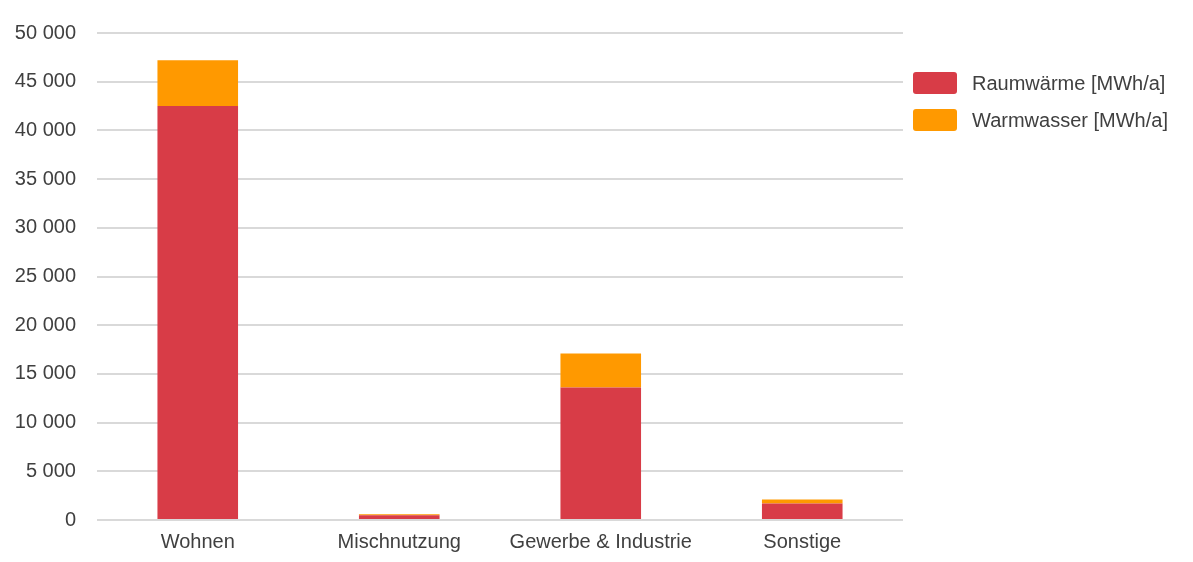 This screenshot has height=562, width=1193. I want to click on y-tick-label: 50 000, so click(45, 31).